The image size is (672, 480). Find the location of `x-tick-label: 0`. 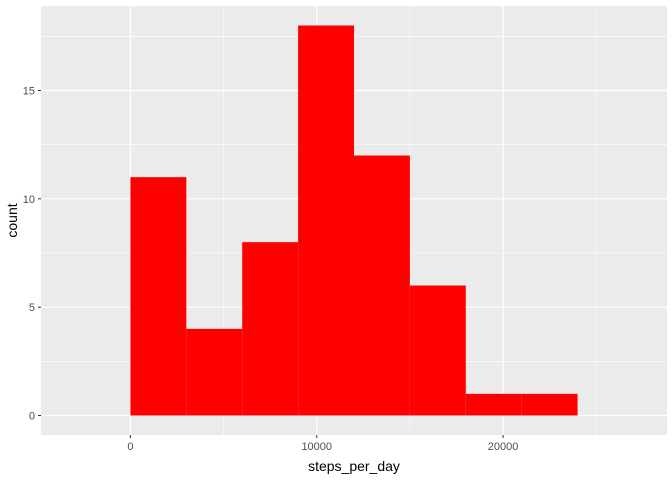

x-tick-label: 0 is located at coordinates (130, 447).